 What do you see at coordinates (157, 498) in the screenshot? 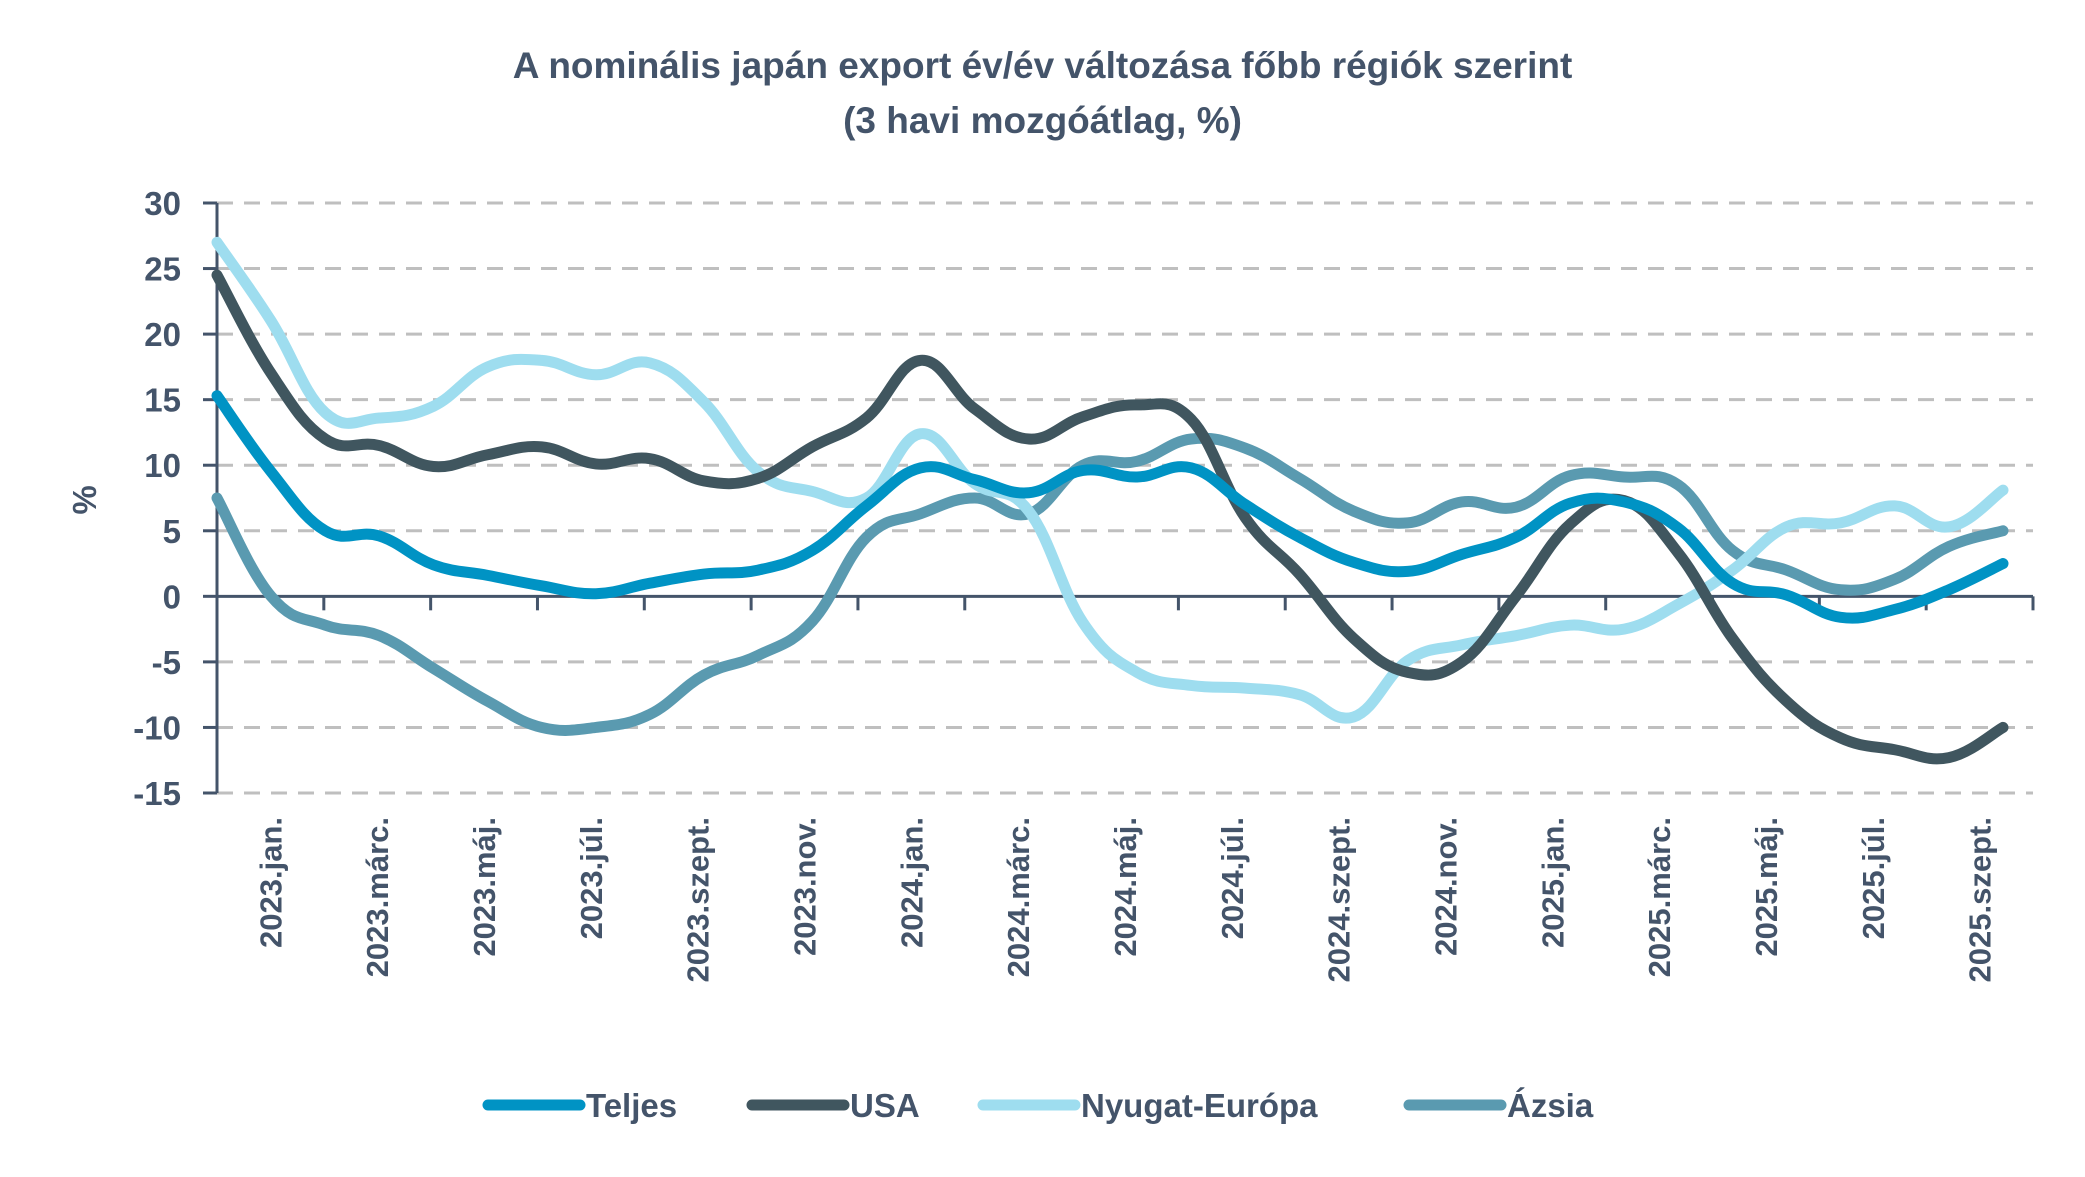
I see `y-tick-labels: 30 25 20 15 10 5 0 -5 -10 -15` at bounding box center [157, 498].